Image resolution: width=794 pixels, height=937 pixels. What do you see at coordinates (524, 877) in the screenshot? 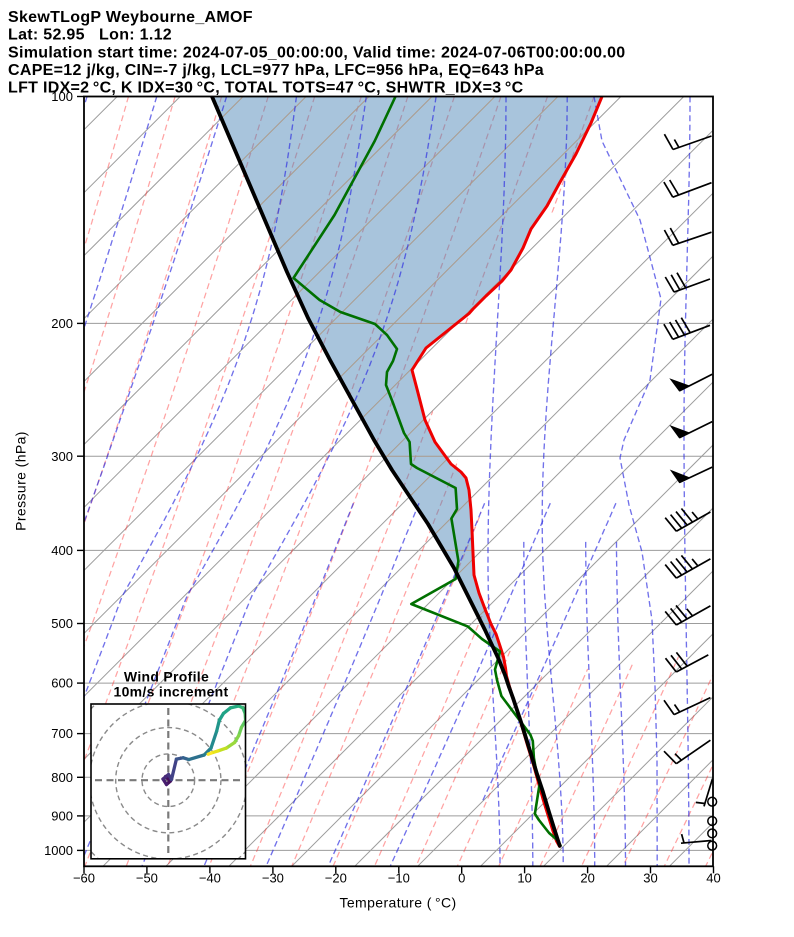
I see `svg-text: 10` at bounding box center [524, 877].